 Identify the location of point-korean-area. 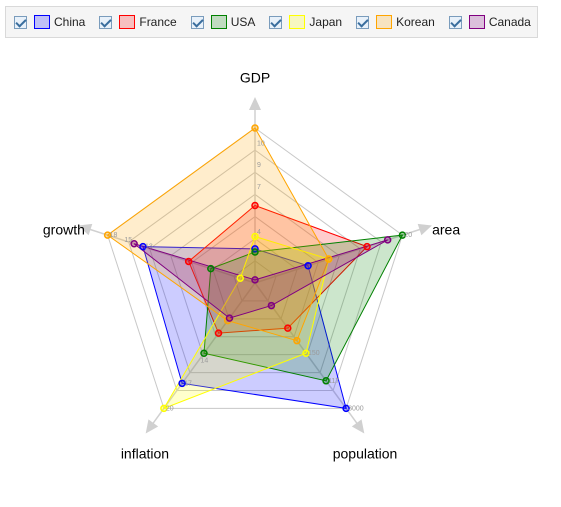
(328, 259).